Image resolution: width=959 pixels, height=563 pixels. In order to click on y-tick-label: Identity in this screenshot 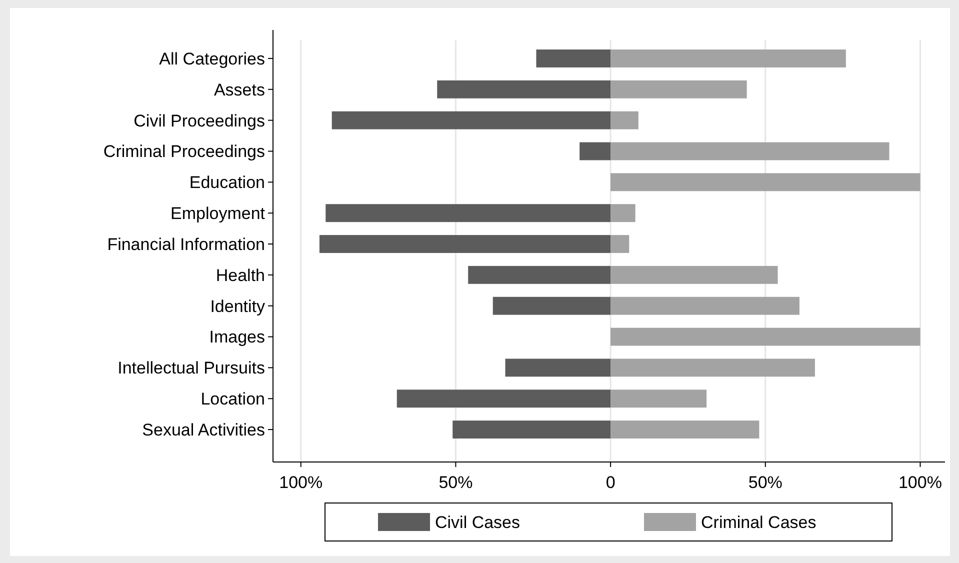, I will do `click(238, 306)`.